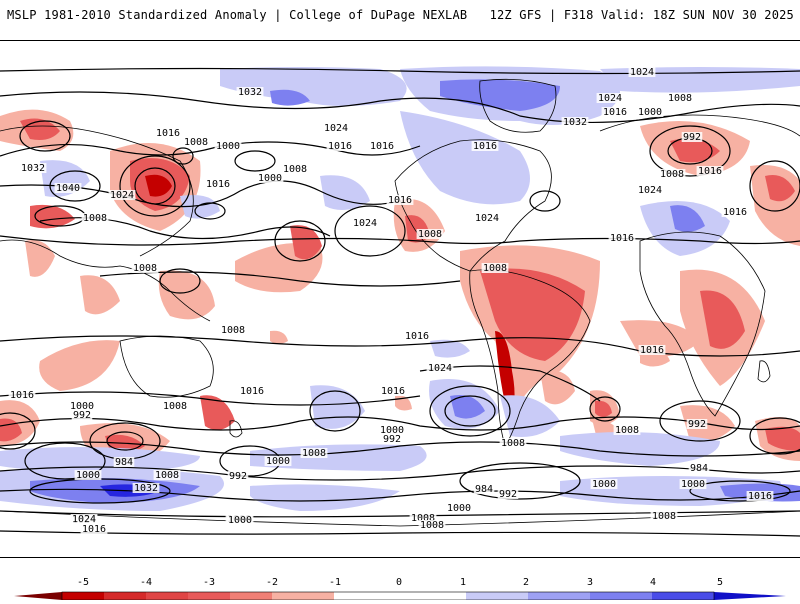 The width and height of the screenshot is (800, 604). I want to click on colorbar: -5 -4 -3 -2 -1 0 1 2 3 4 5, so click(400, 585).